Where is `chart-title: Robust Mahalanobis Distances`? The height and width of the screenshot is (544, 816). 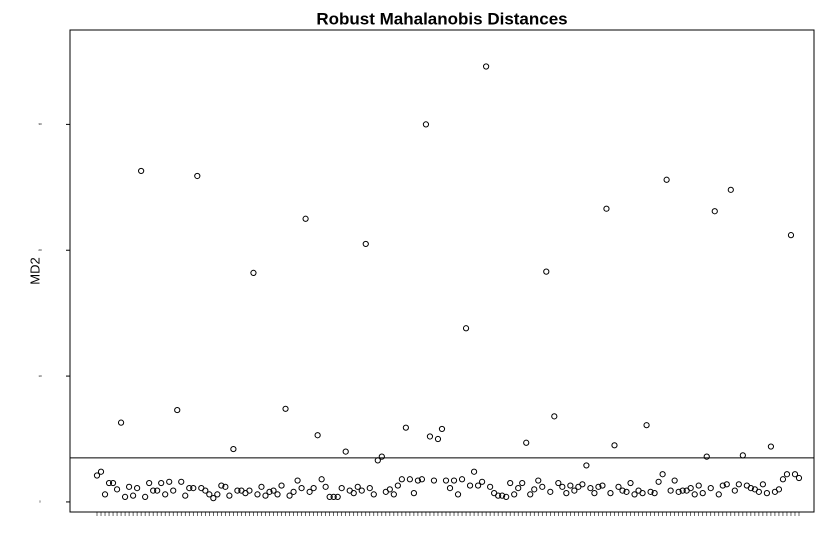
chart-title: Robust Mahalanobis Distances is located at coordinates (441, 18).